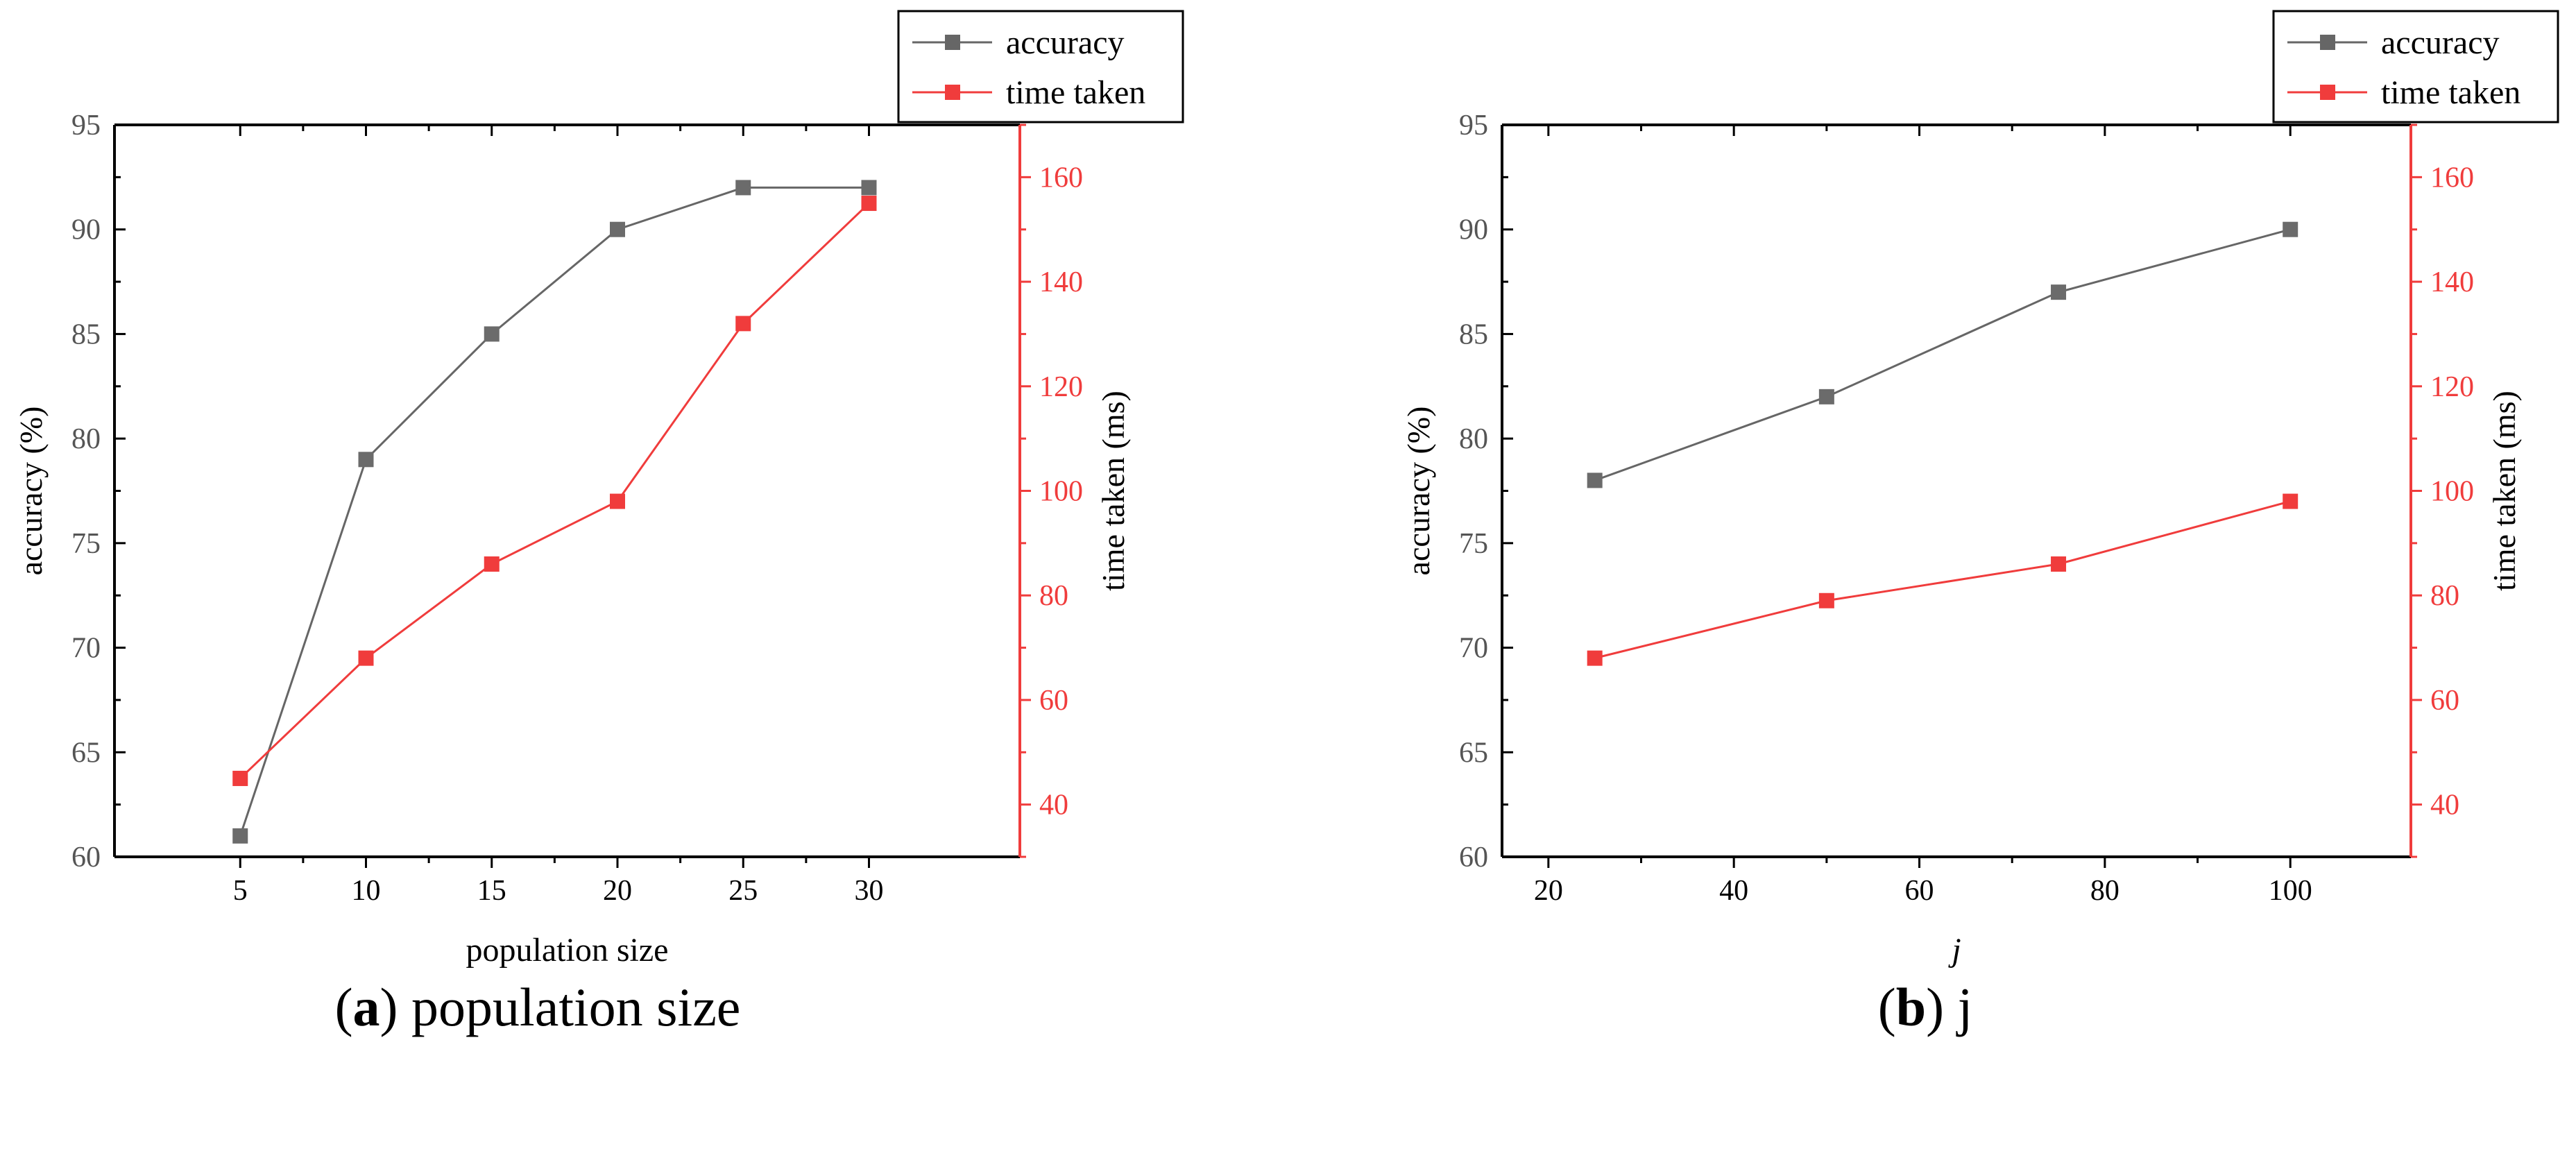  Describe the element at coordinates (1911, 1007) in the screenshot. I see `caption-label: b` at that location.